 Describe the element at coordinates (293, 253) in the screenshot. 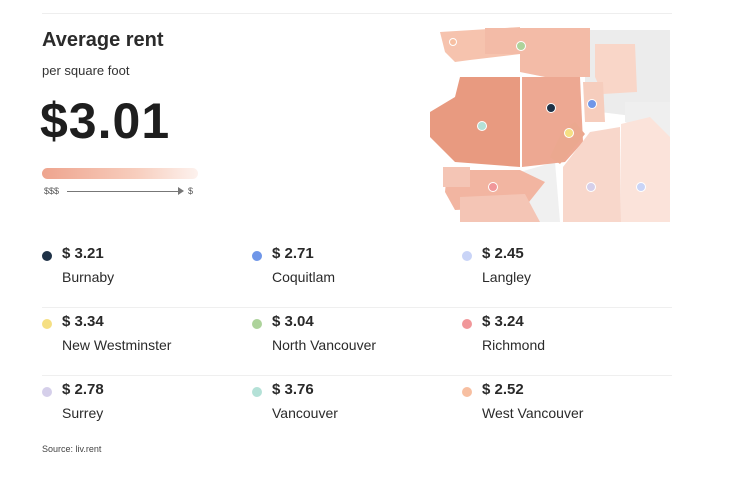

I see `legend-price: $ 2.71` at that location.